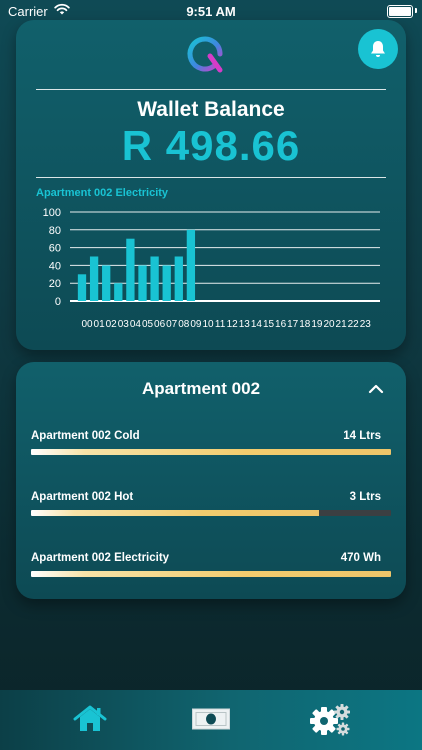  I want to click on meter-label-electricity: Apartment 002 Electricity, so click(100, 558).